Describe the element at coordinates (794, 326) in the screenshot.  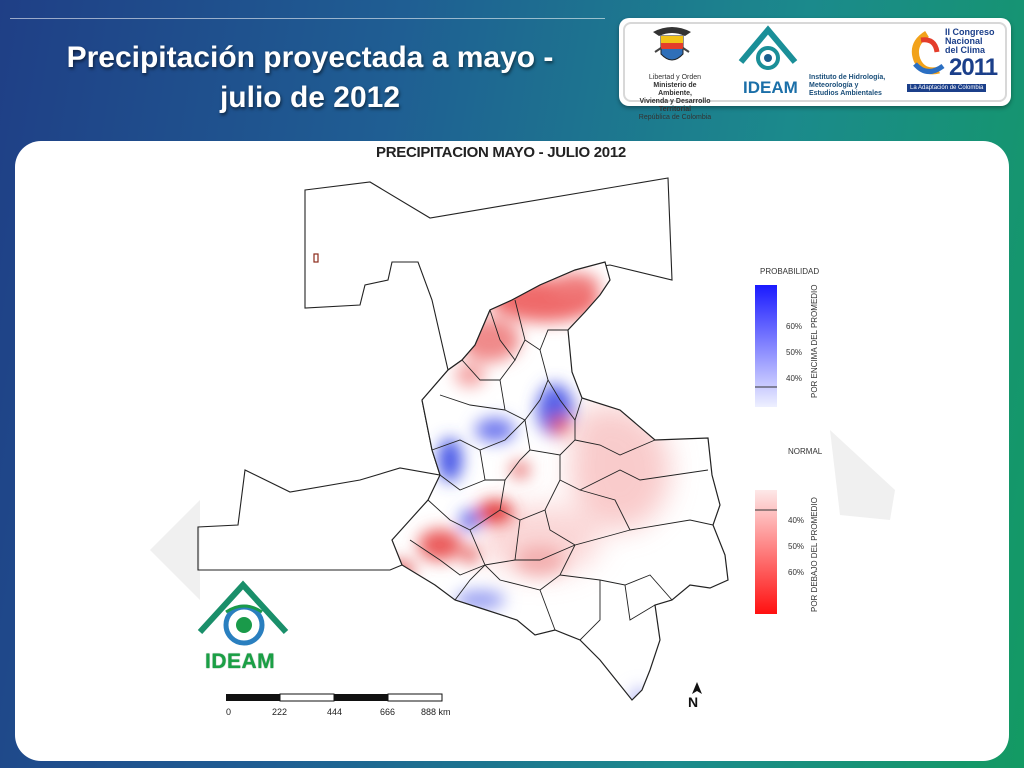
I see `legend-above-tick: 60%` at that location.